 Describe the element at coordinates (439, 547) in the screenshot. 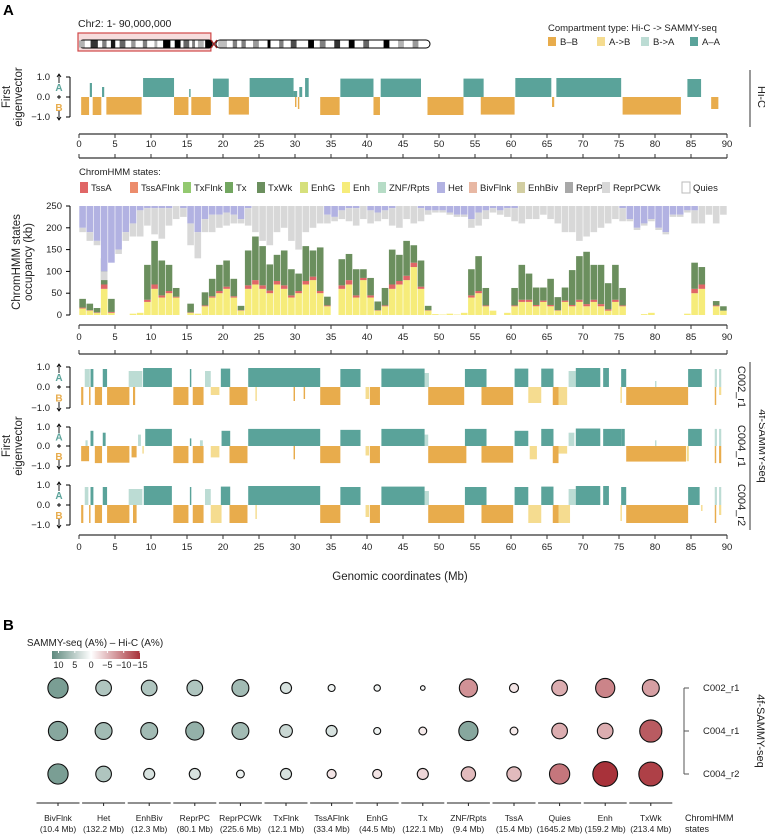

I see `xtick-label: 50` at that location.